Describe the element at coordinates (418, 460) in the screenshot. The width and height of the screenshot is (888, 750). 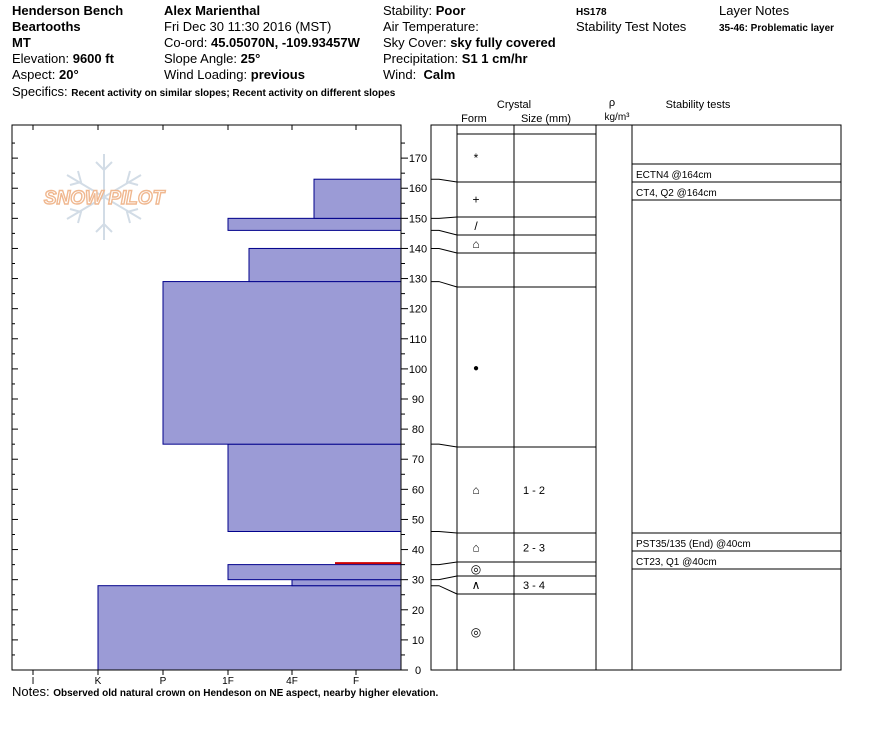
I see `y-tick-label: 70` at that location.